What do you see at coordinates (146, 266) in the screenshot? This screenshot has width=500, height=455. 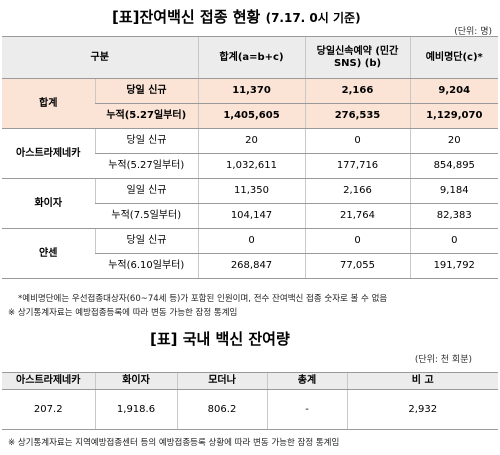 I see `row-label: 누적(6.10일부터)` at bounding box center [146, 266].